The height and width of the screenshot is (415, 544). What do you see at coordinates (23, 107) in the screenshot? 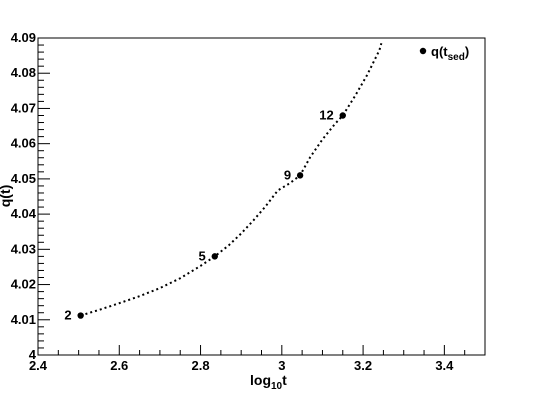
I see `y-tick-label: 4.07` at bounding box center [23, 107].